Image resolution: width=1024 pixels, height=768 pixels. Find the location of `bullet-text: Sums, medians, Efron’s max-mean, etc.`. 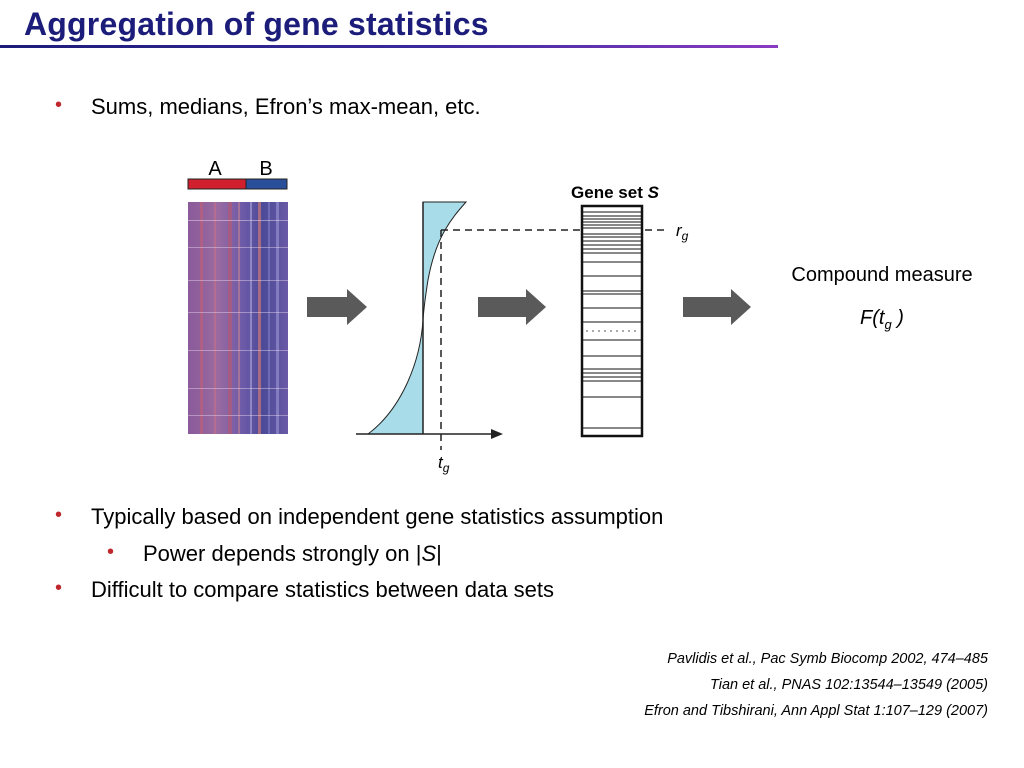

bullet-text: Sums, medians, Efron’s max-mean, etc. is located at coordinates (286, 106).